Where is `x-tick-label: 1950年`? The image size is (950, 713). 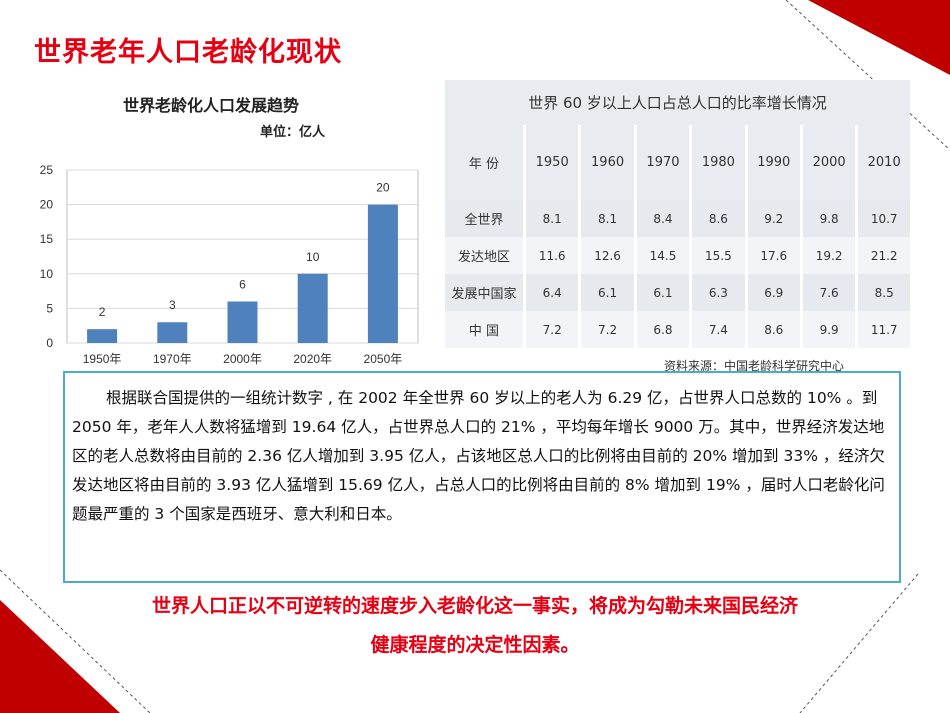
x-tick-label: 1950年 is located at coordinates (102, 359).